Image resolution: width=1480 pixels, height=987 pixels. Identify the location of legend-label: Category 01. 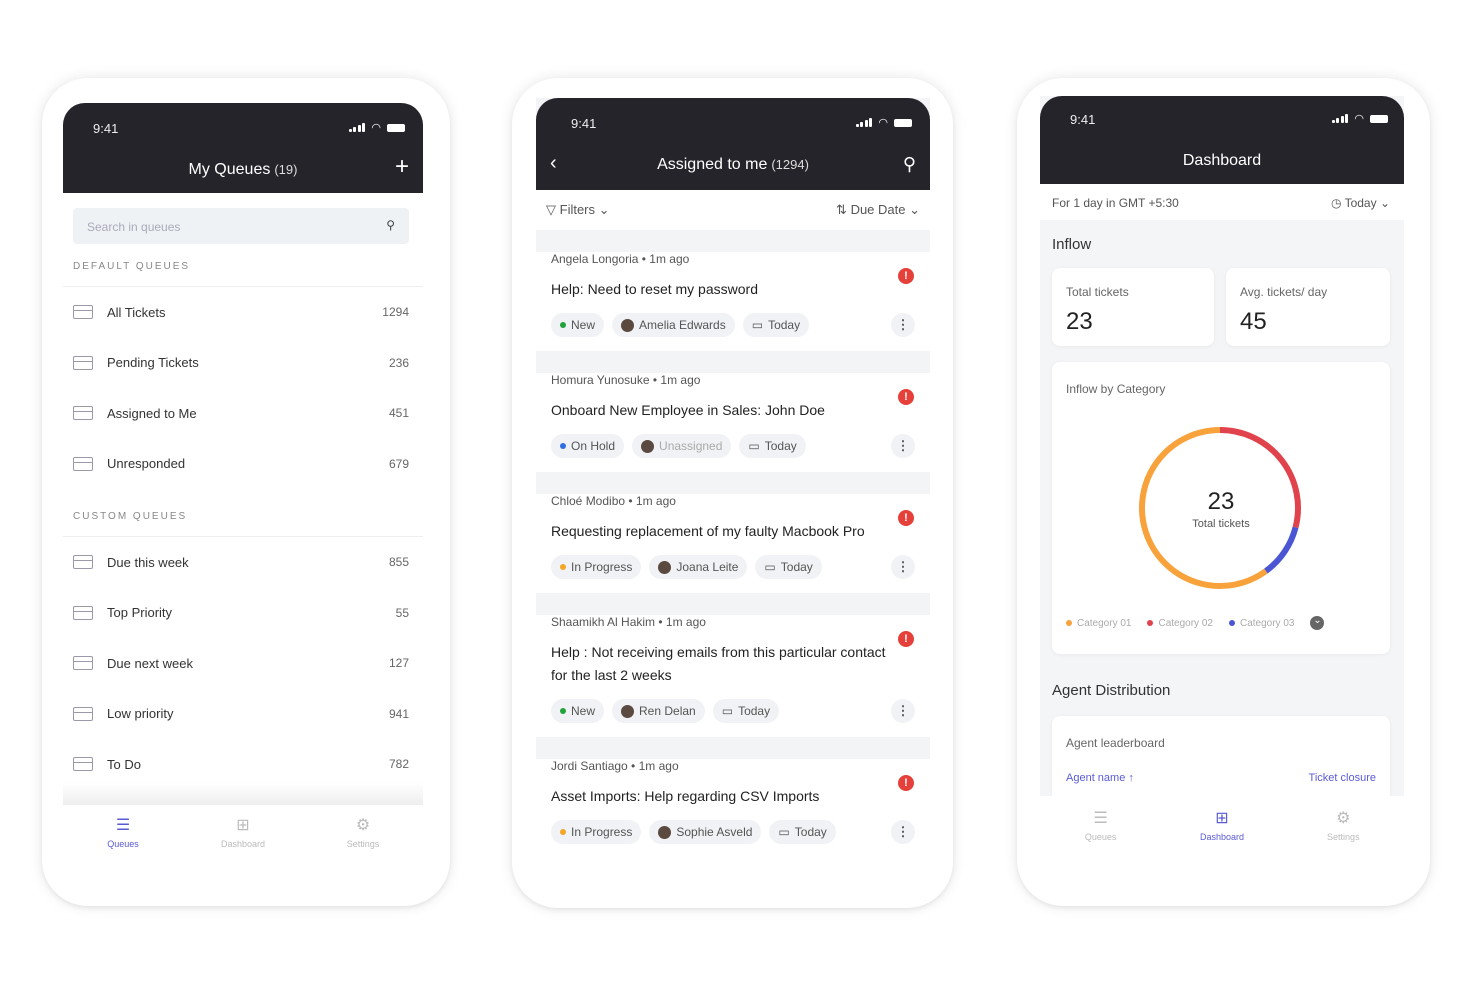
(1104, 623).